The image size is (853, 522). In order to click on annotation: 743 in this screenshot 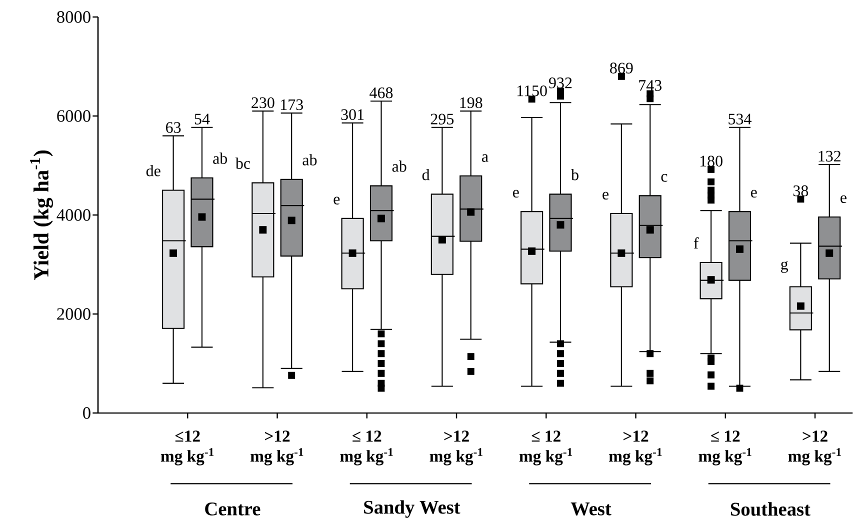, I will do `click(650, 85)`.